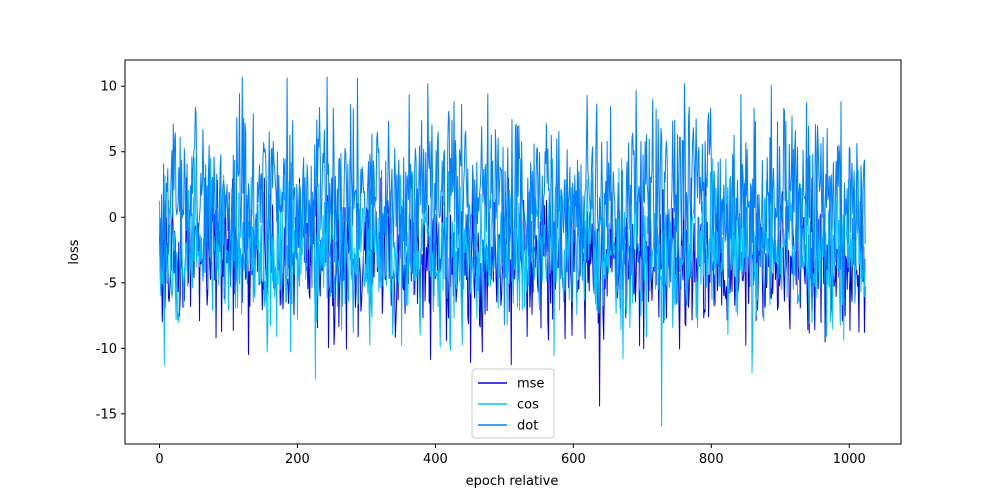  Describe the element at coordinates (113, 218) in the screenshot. I see `y-tick-label: 0` at that location.